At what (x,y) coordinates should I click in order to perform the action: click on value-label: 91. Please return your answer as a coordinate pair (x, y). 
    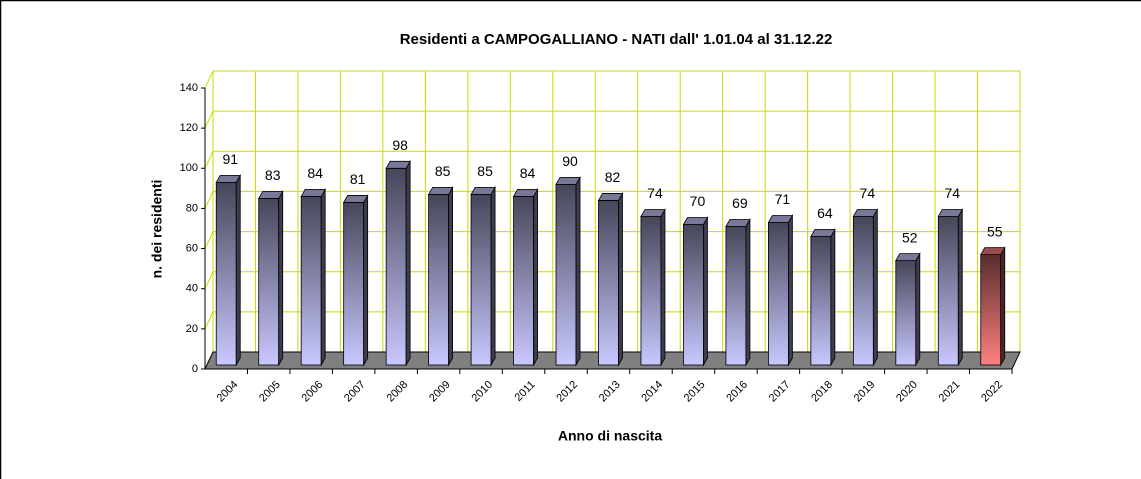
    Looking at the image, I should click on (230, 159).